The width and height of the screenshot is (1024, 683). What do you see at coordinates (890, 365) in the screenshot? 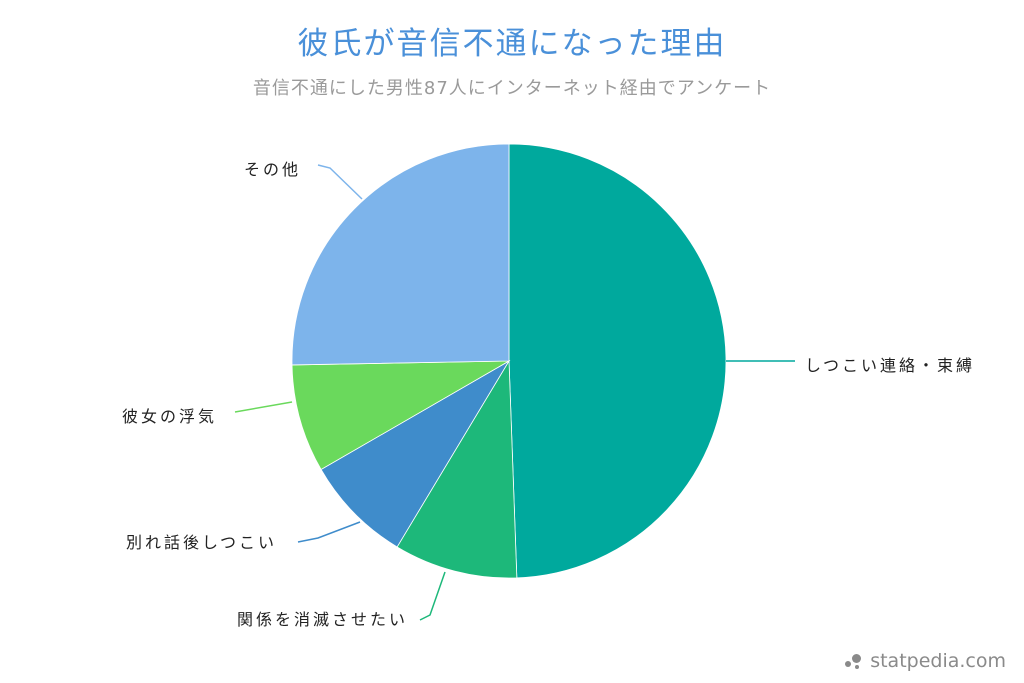
I see `label-renraku-sokubaku: しつこい連絡・束縛` at bounding box center [890, 365].